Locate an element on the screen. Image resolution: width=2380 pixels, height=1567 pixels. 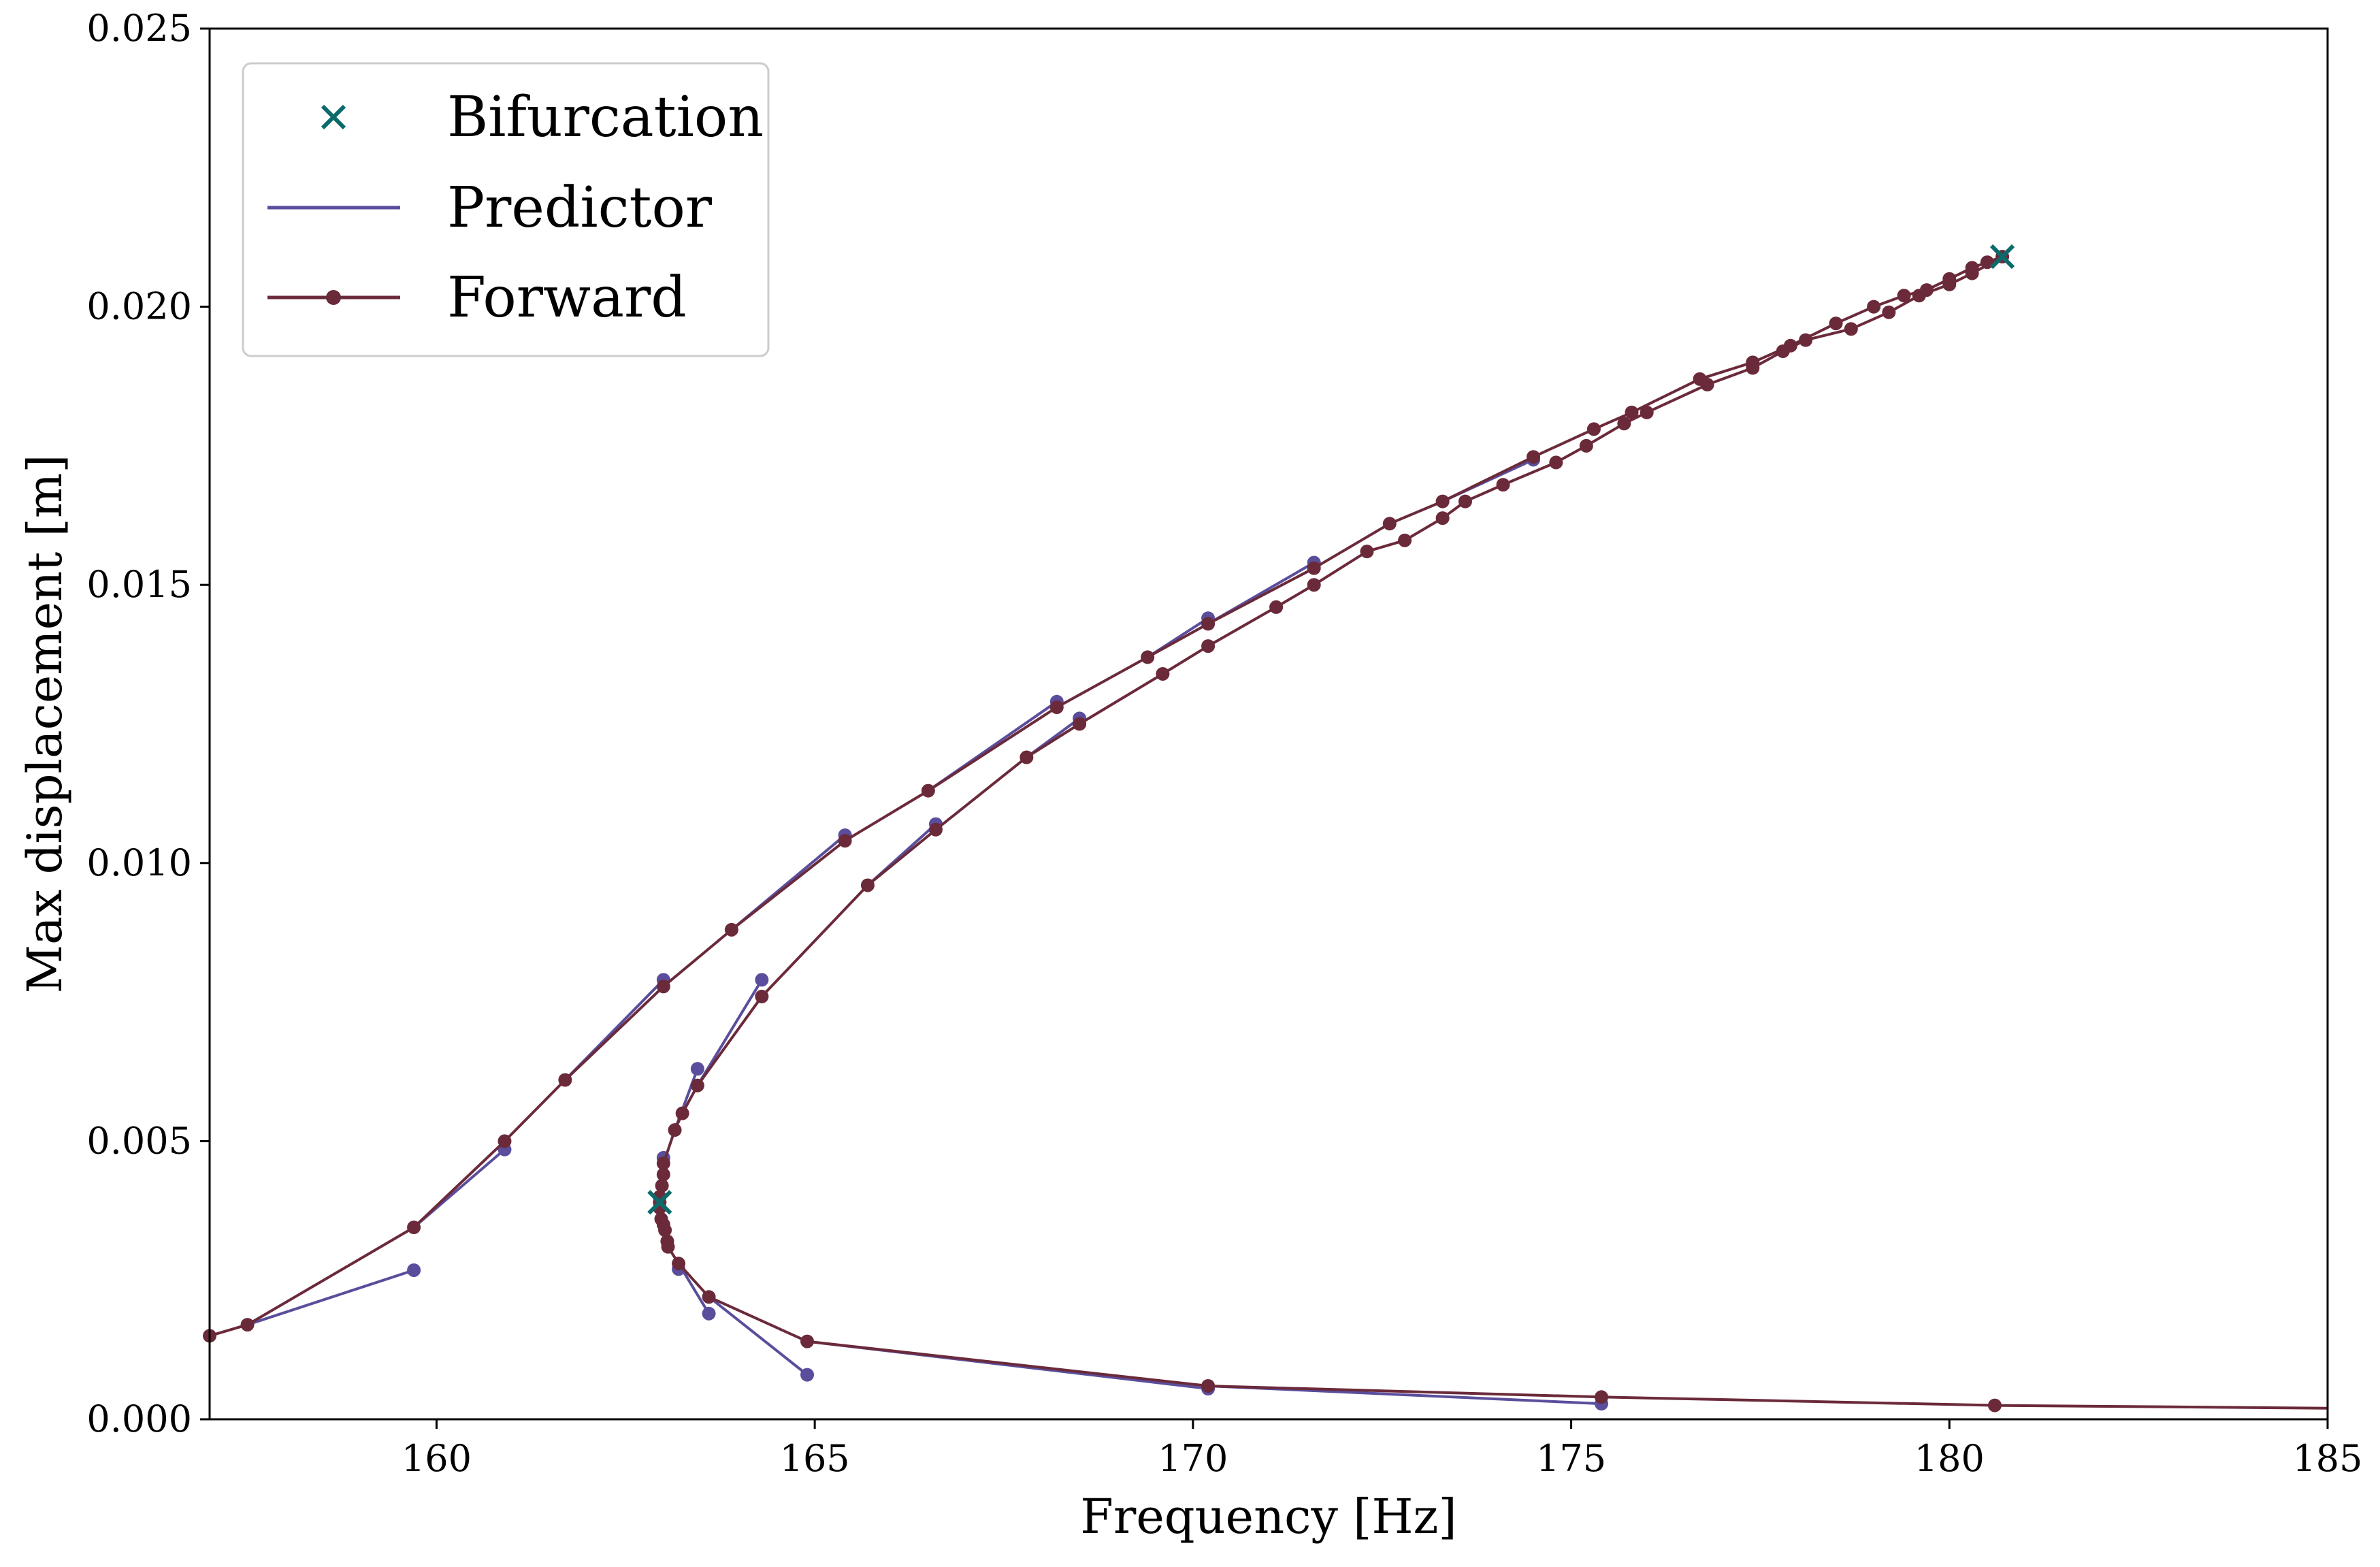
y-tick-label: 0.015 is located at coordinates (139, 584).